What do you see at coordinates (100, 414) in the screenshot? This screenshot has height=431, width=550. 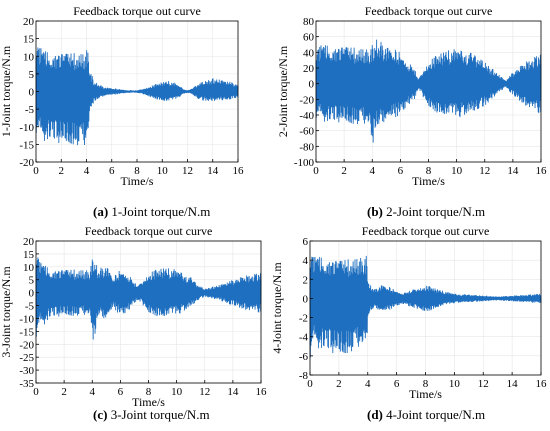 I see `caption-letter: (c)` at bounding box center [100, 414].